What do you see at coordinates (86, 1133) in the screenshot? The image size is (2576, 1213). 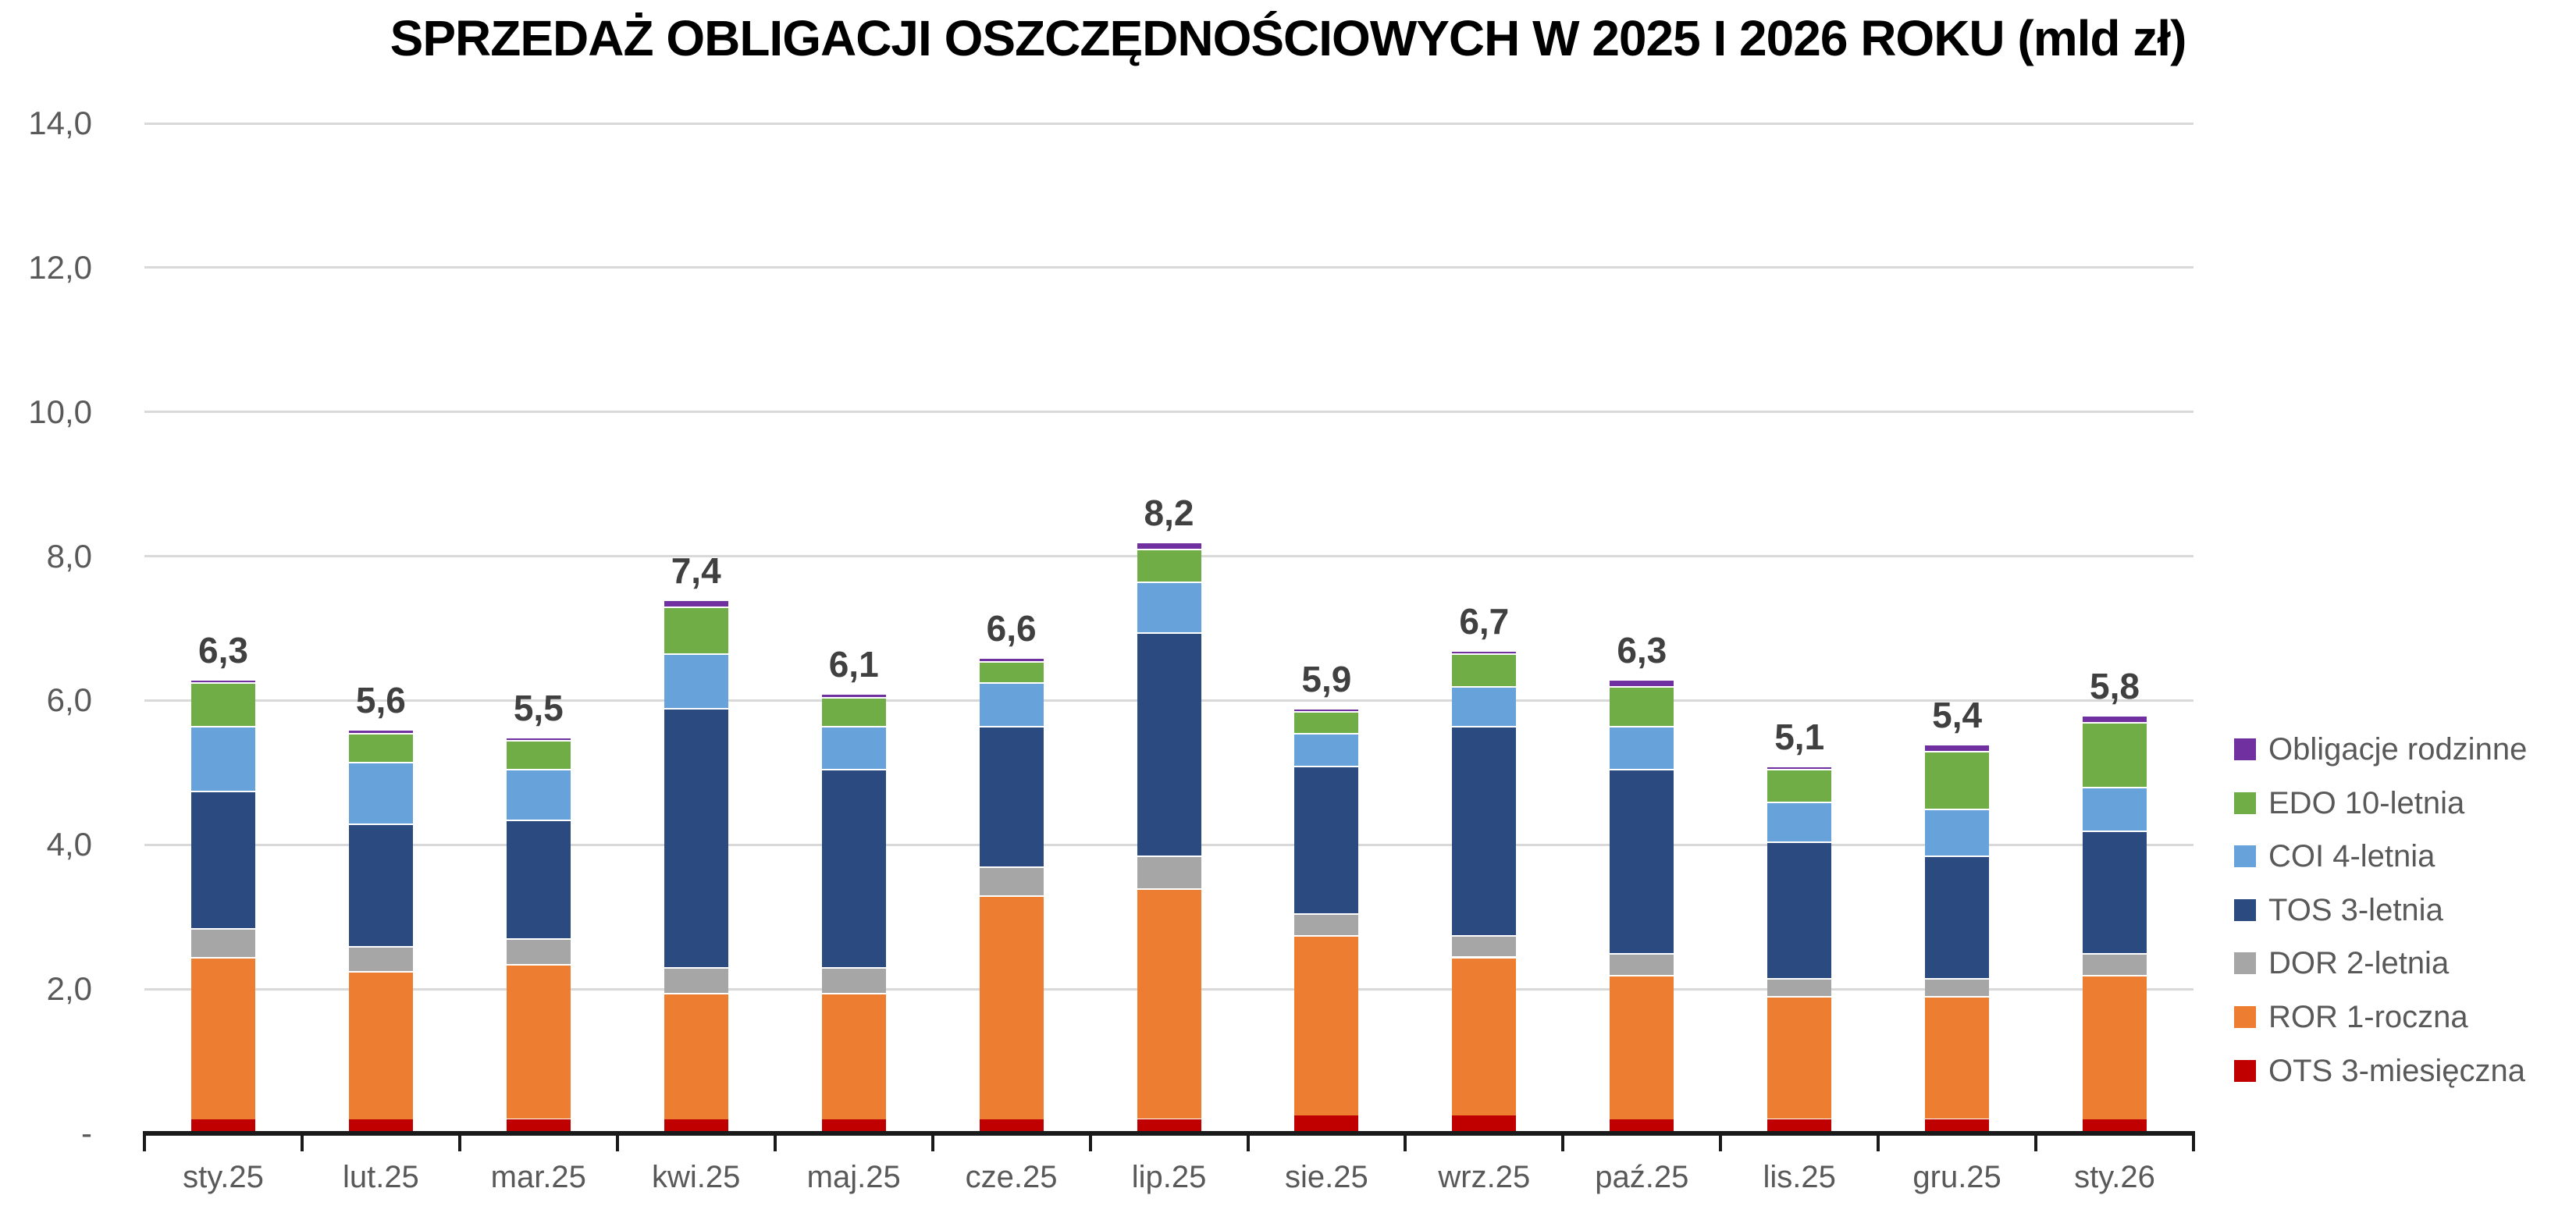 I see `y-axis-tick-label: -` at bounding box center [86, 1133].